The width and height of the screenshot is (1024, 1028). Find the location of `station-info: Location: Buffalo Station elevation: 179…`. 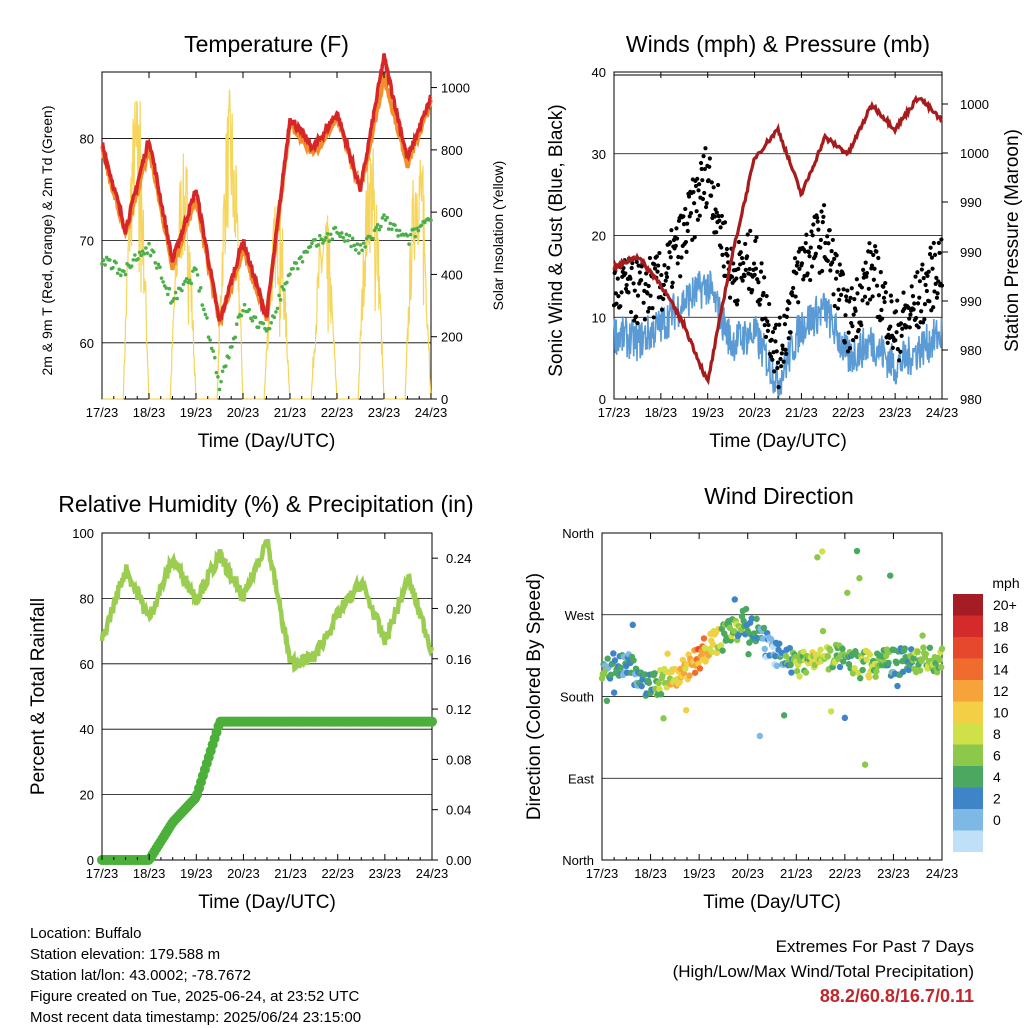

station-info: Location: Buffalo Station elevation: 179… is located at coordinates (195, 975).